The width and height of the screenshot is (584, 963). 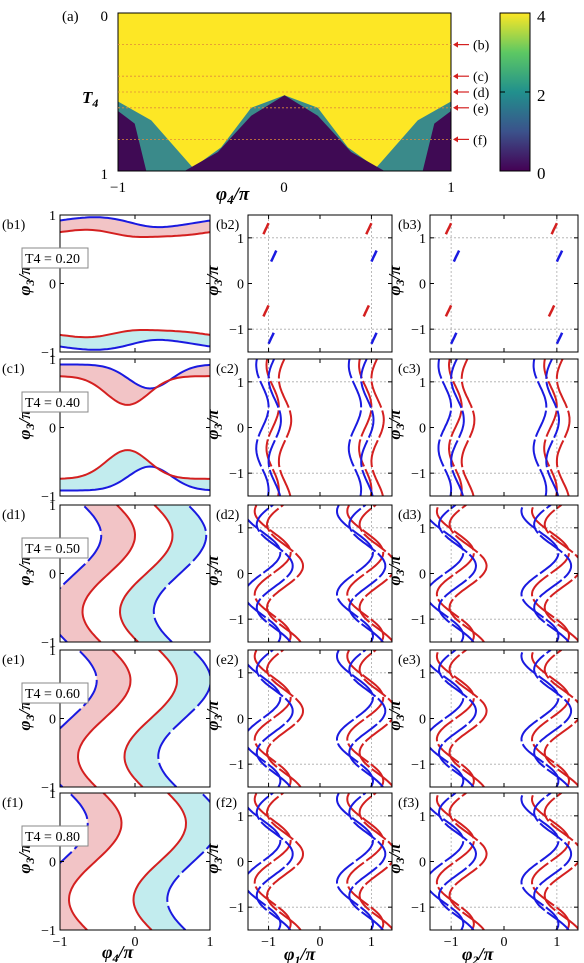 What do you see at coordinates (13, 660) in the screenshot?
I see `panel-label: (e1)` at bounding box center [13, 660].